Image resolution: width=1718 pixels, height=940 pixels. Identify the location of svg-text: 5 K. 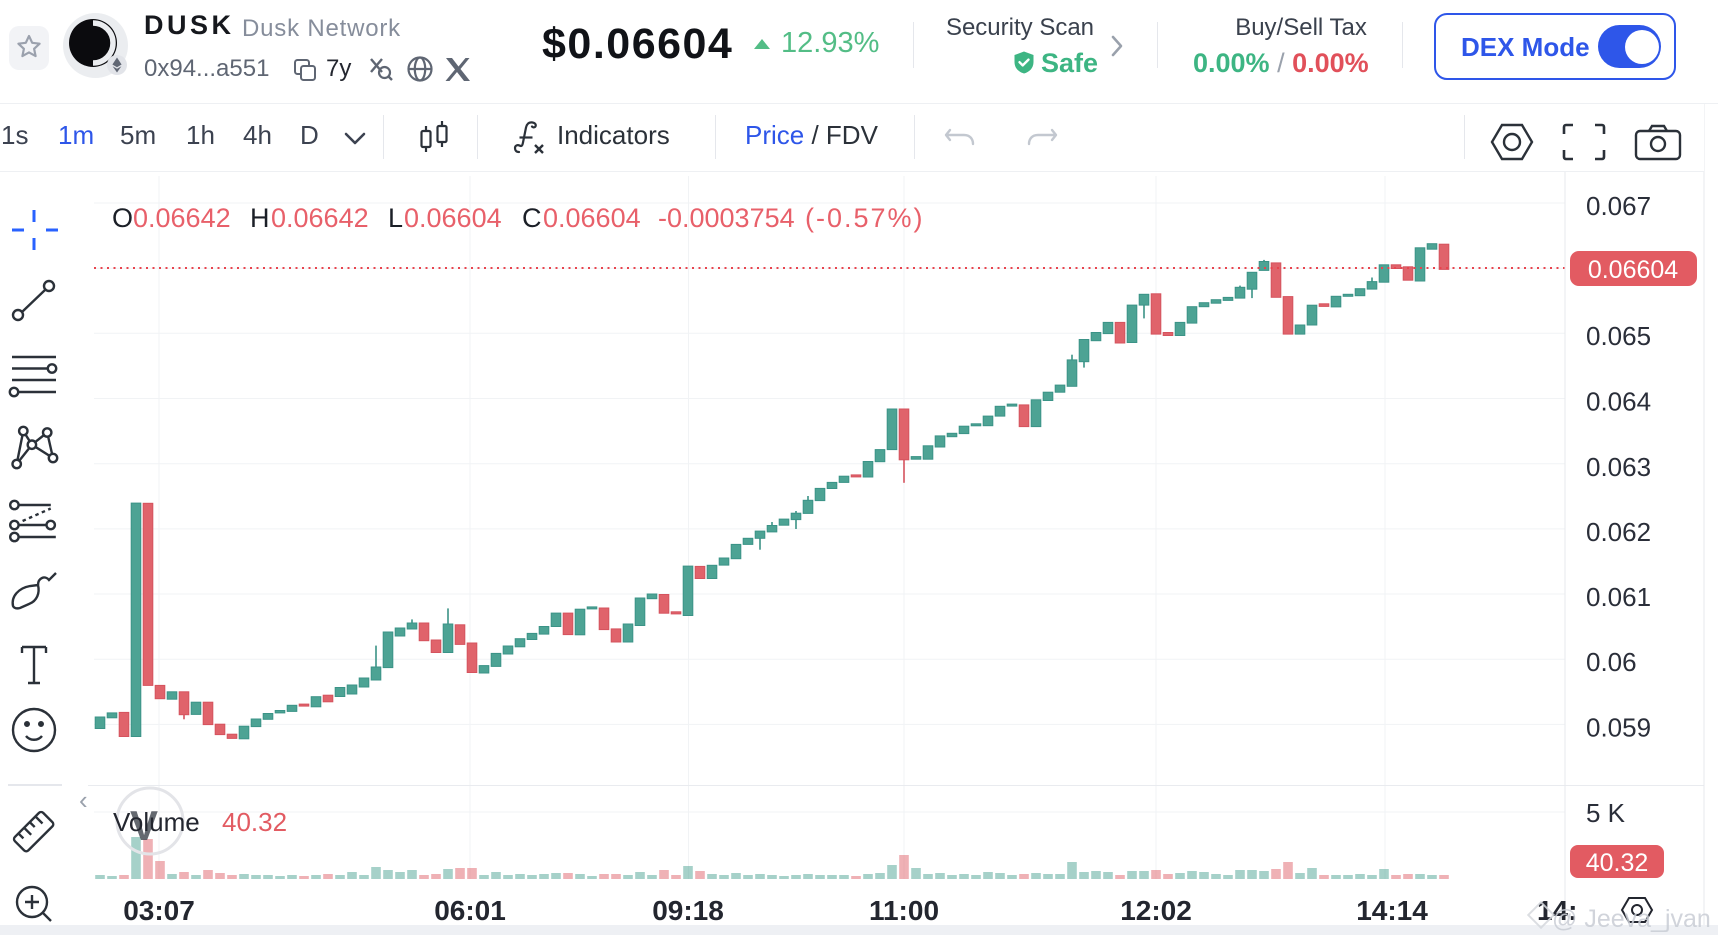
(1606, 813).